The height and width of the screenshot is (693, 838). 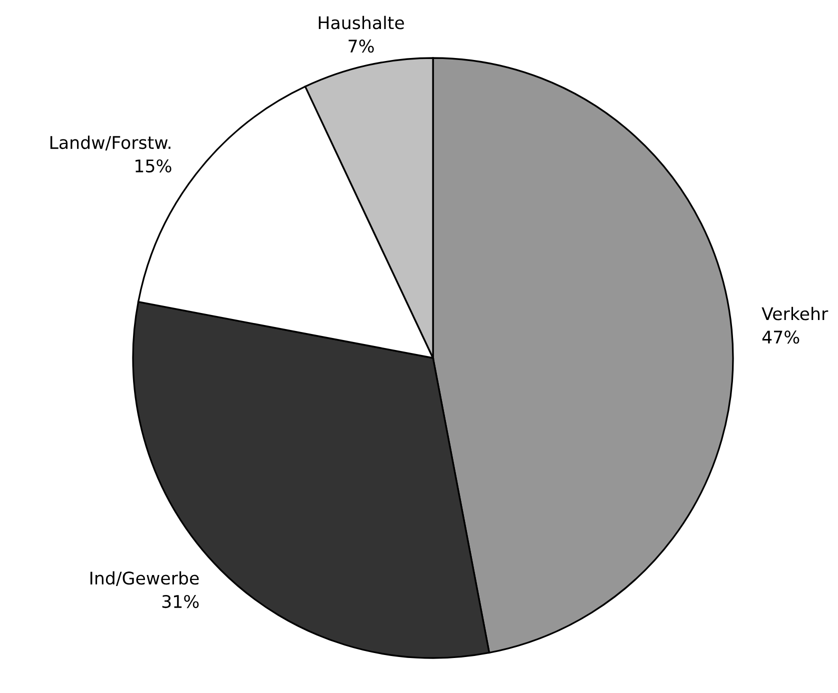 I want to click on slice-label: Landw/Forstw., so click(x=110, y=143).